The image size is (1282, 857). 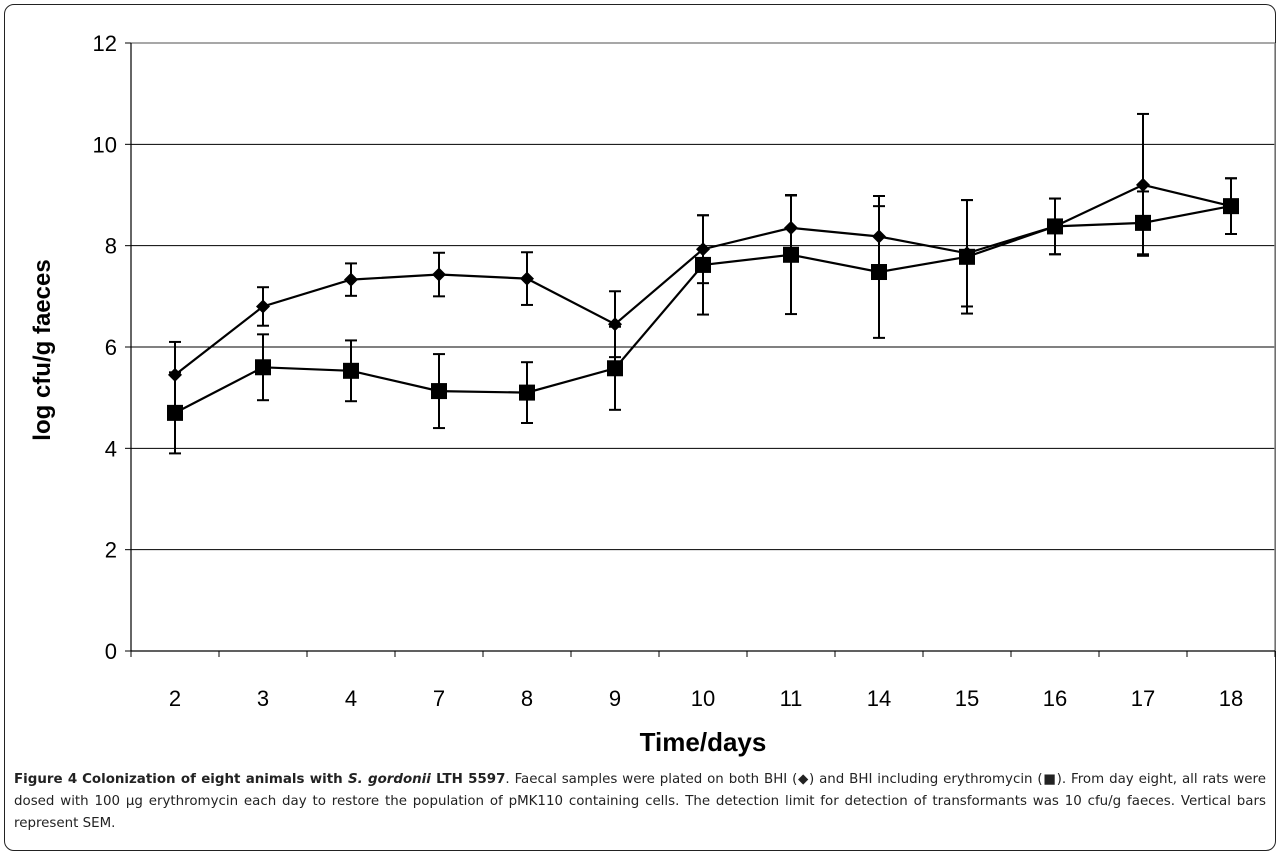 What do you see at coordinates (42, 349) in the screenshot?
I see `y-axis-title: log cfu/g faeces` at bounding box center [42, 349].